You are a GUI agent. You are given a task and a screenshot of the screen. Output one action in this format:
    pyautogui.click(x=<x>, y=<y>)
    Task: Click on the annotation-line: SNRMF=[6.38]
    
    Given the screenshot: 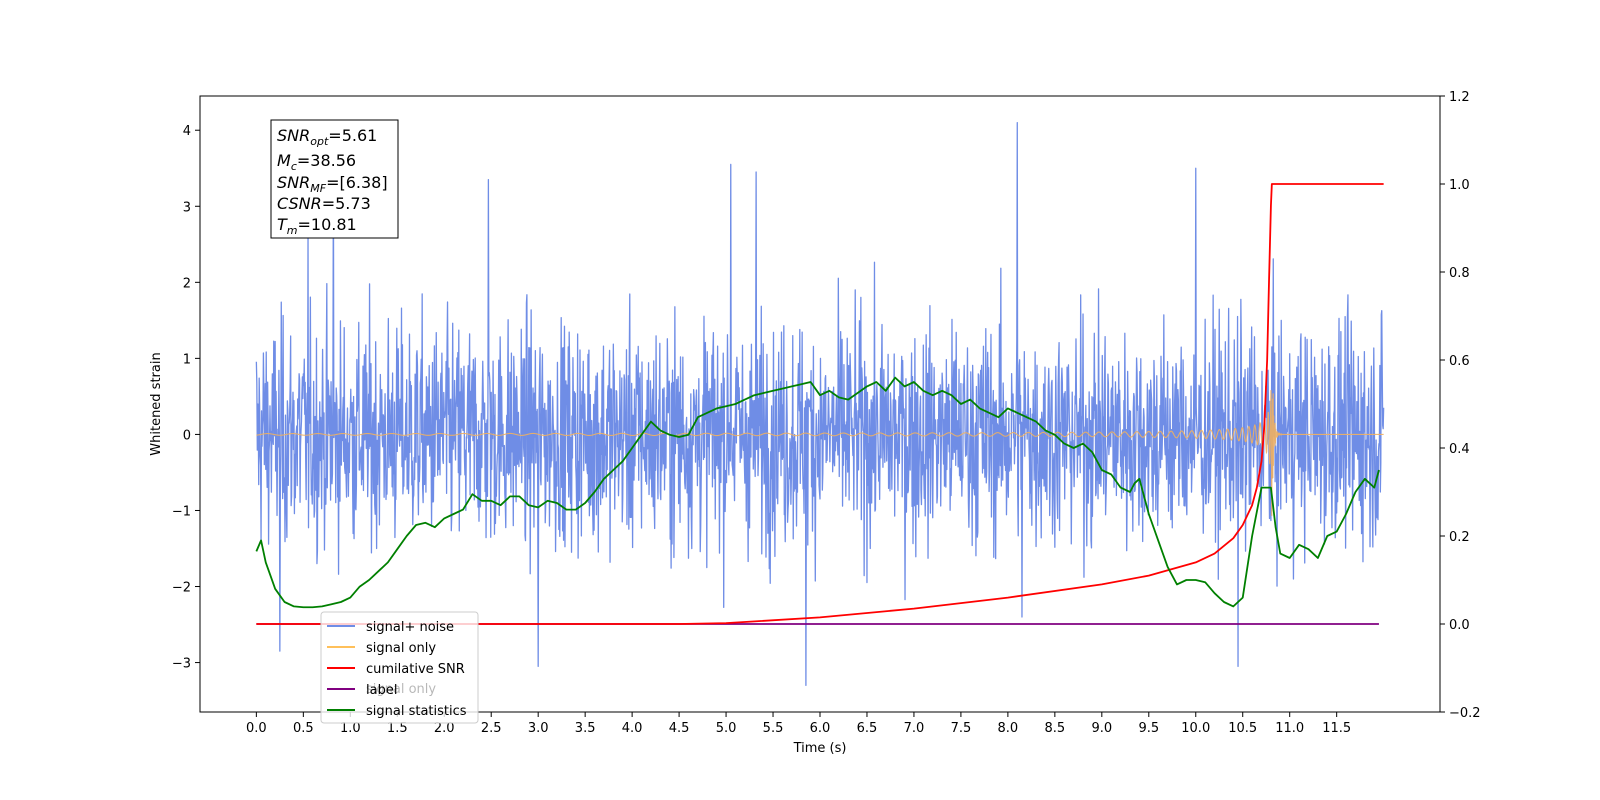 What is the action you would take?
    pyautogui.click(x=332, y=184)
    